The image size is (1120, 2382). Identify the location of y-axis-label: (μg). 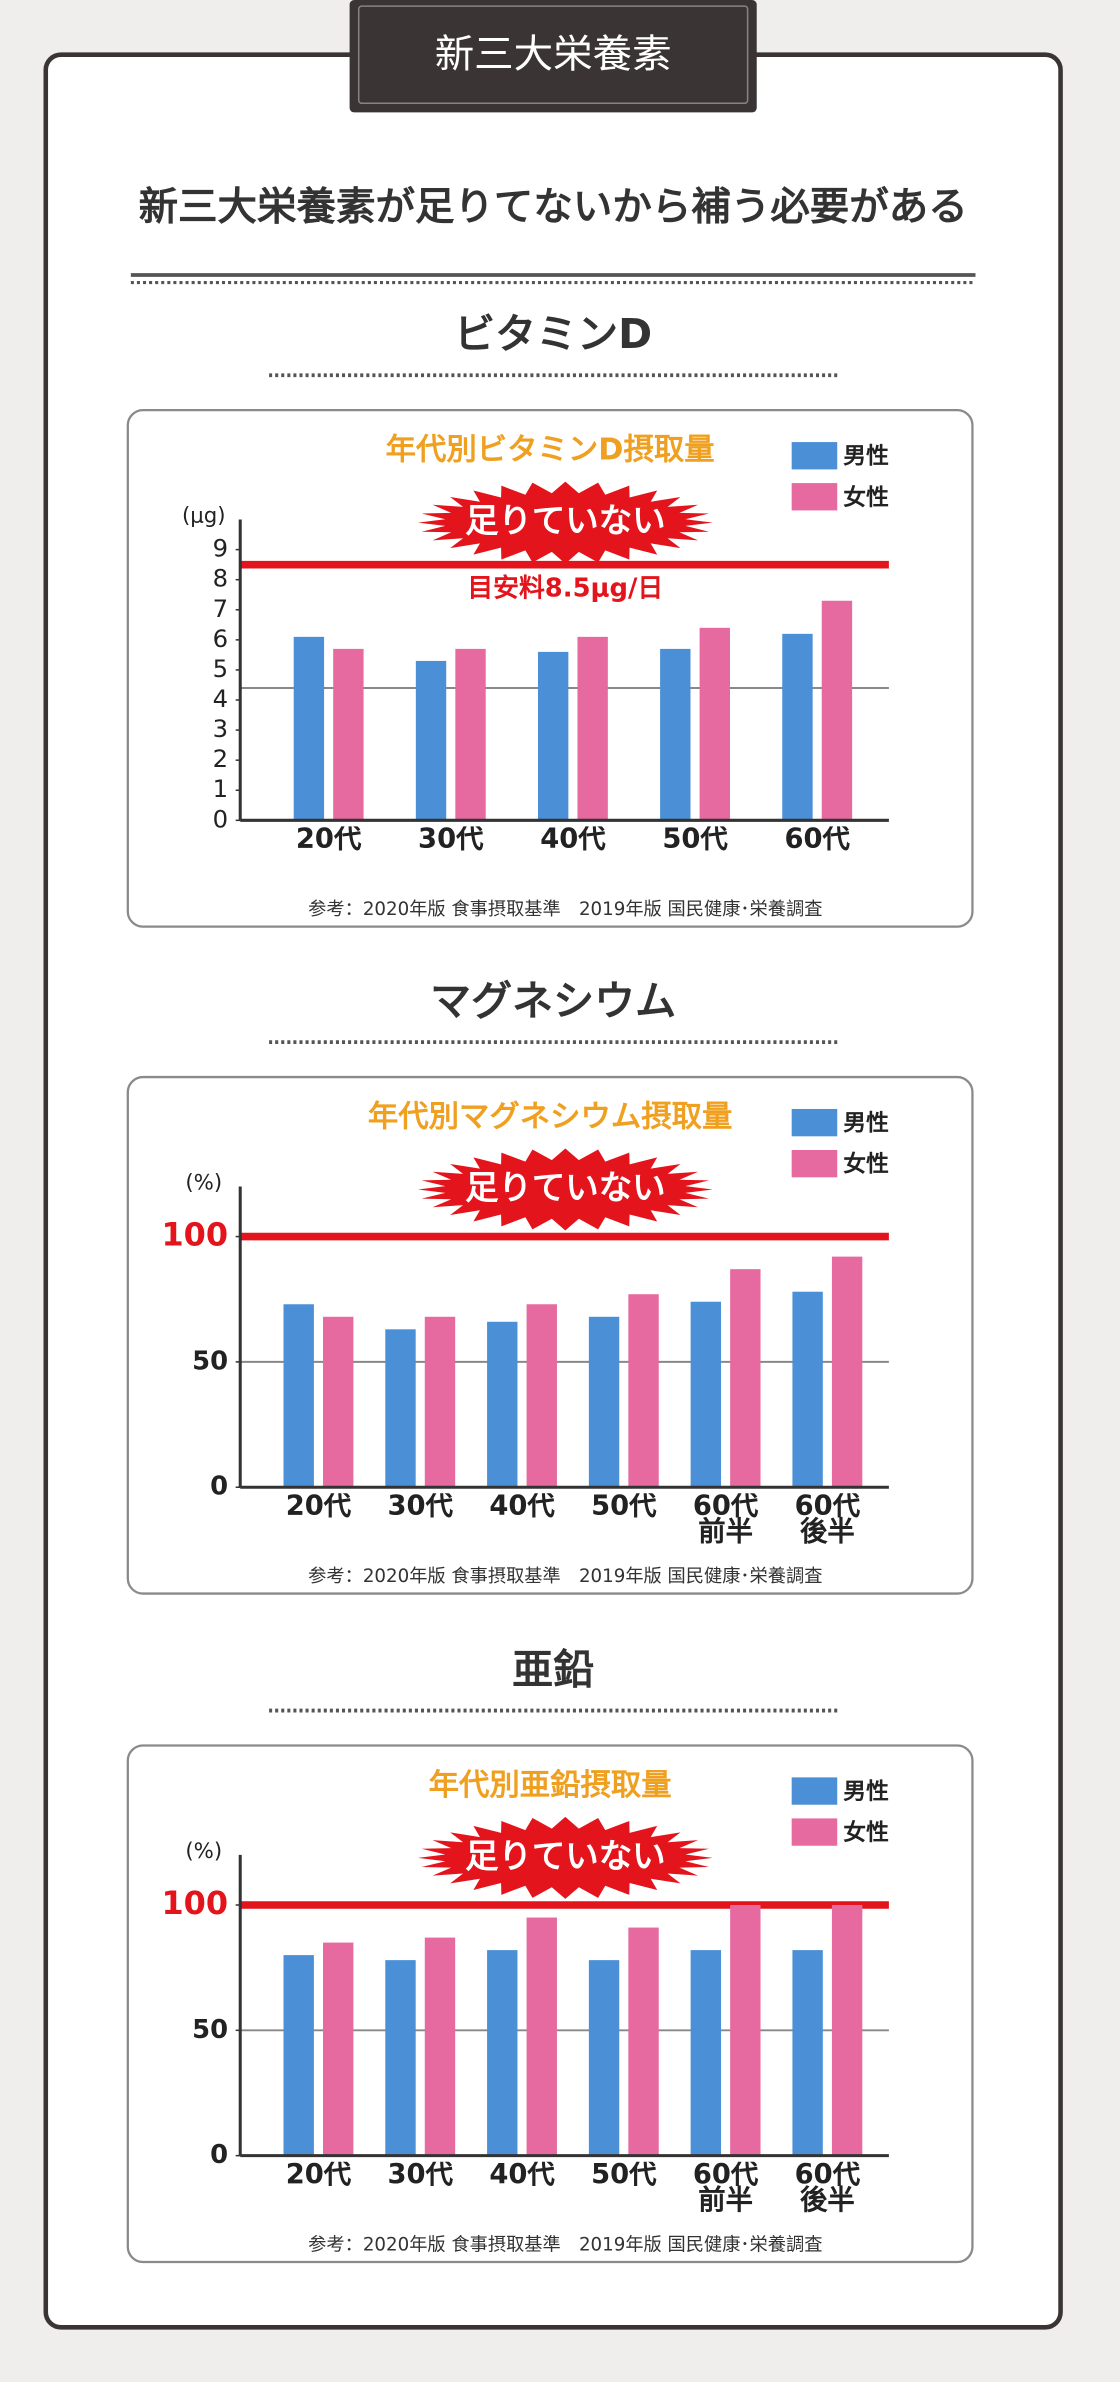
(204, 516).